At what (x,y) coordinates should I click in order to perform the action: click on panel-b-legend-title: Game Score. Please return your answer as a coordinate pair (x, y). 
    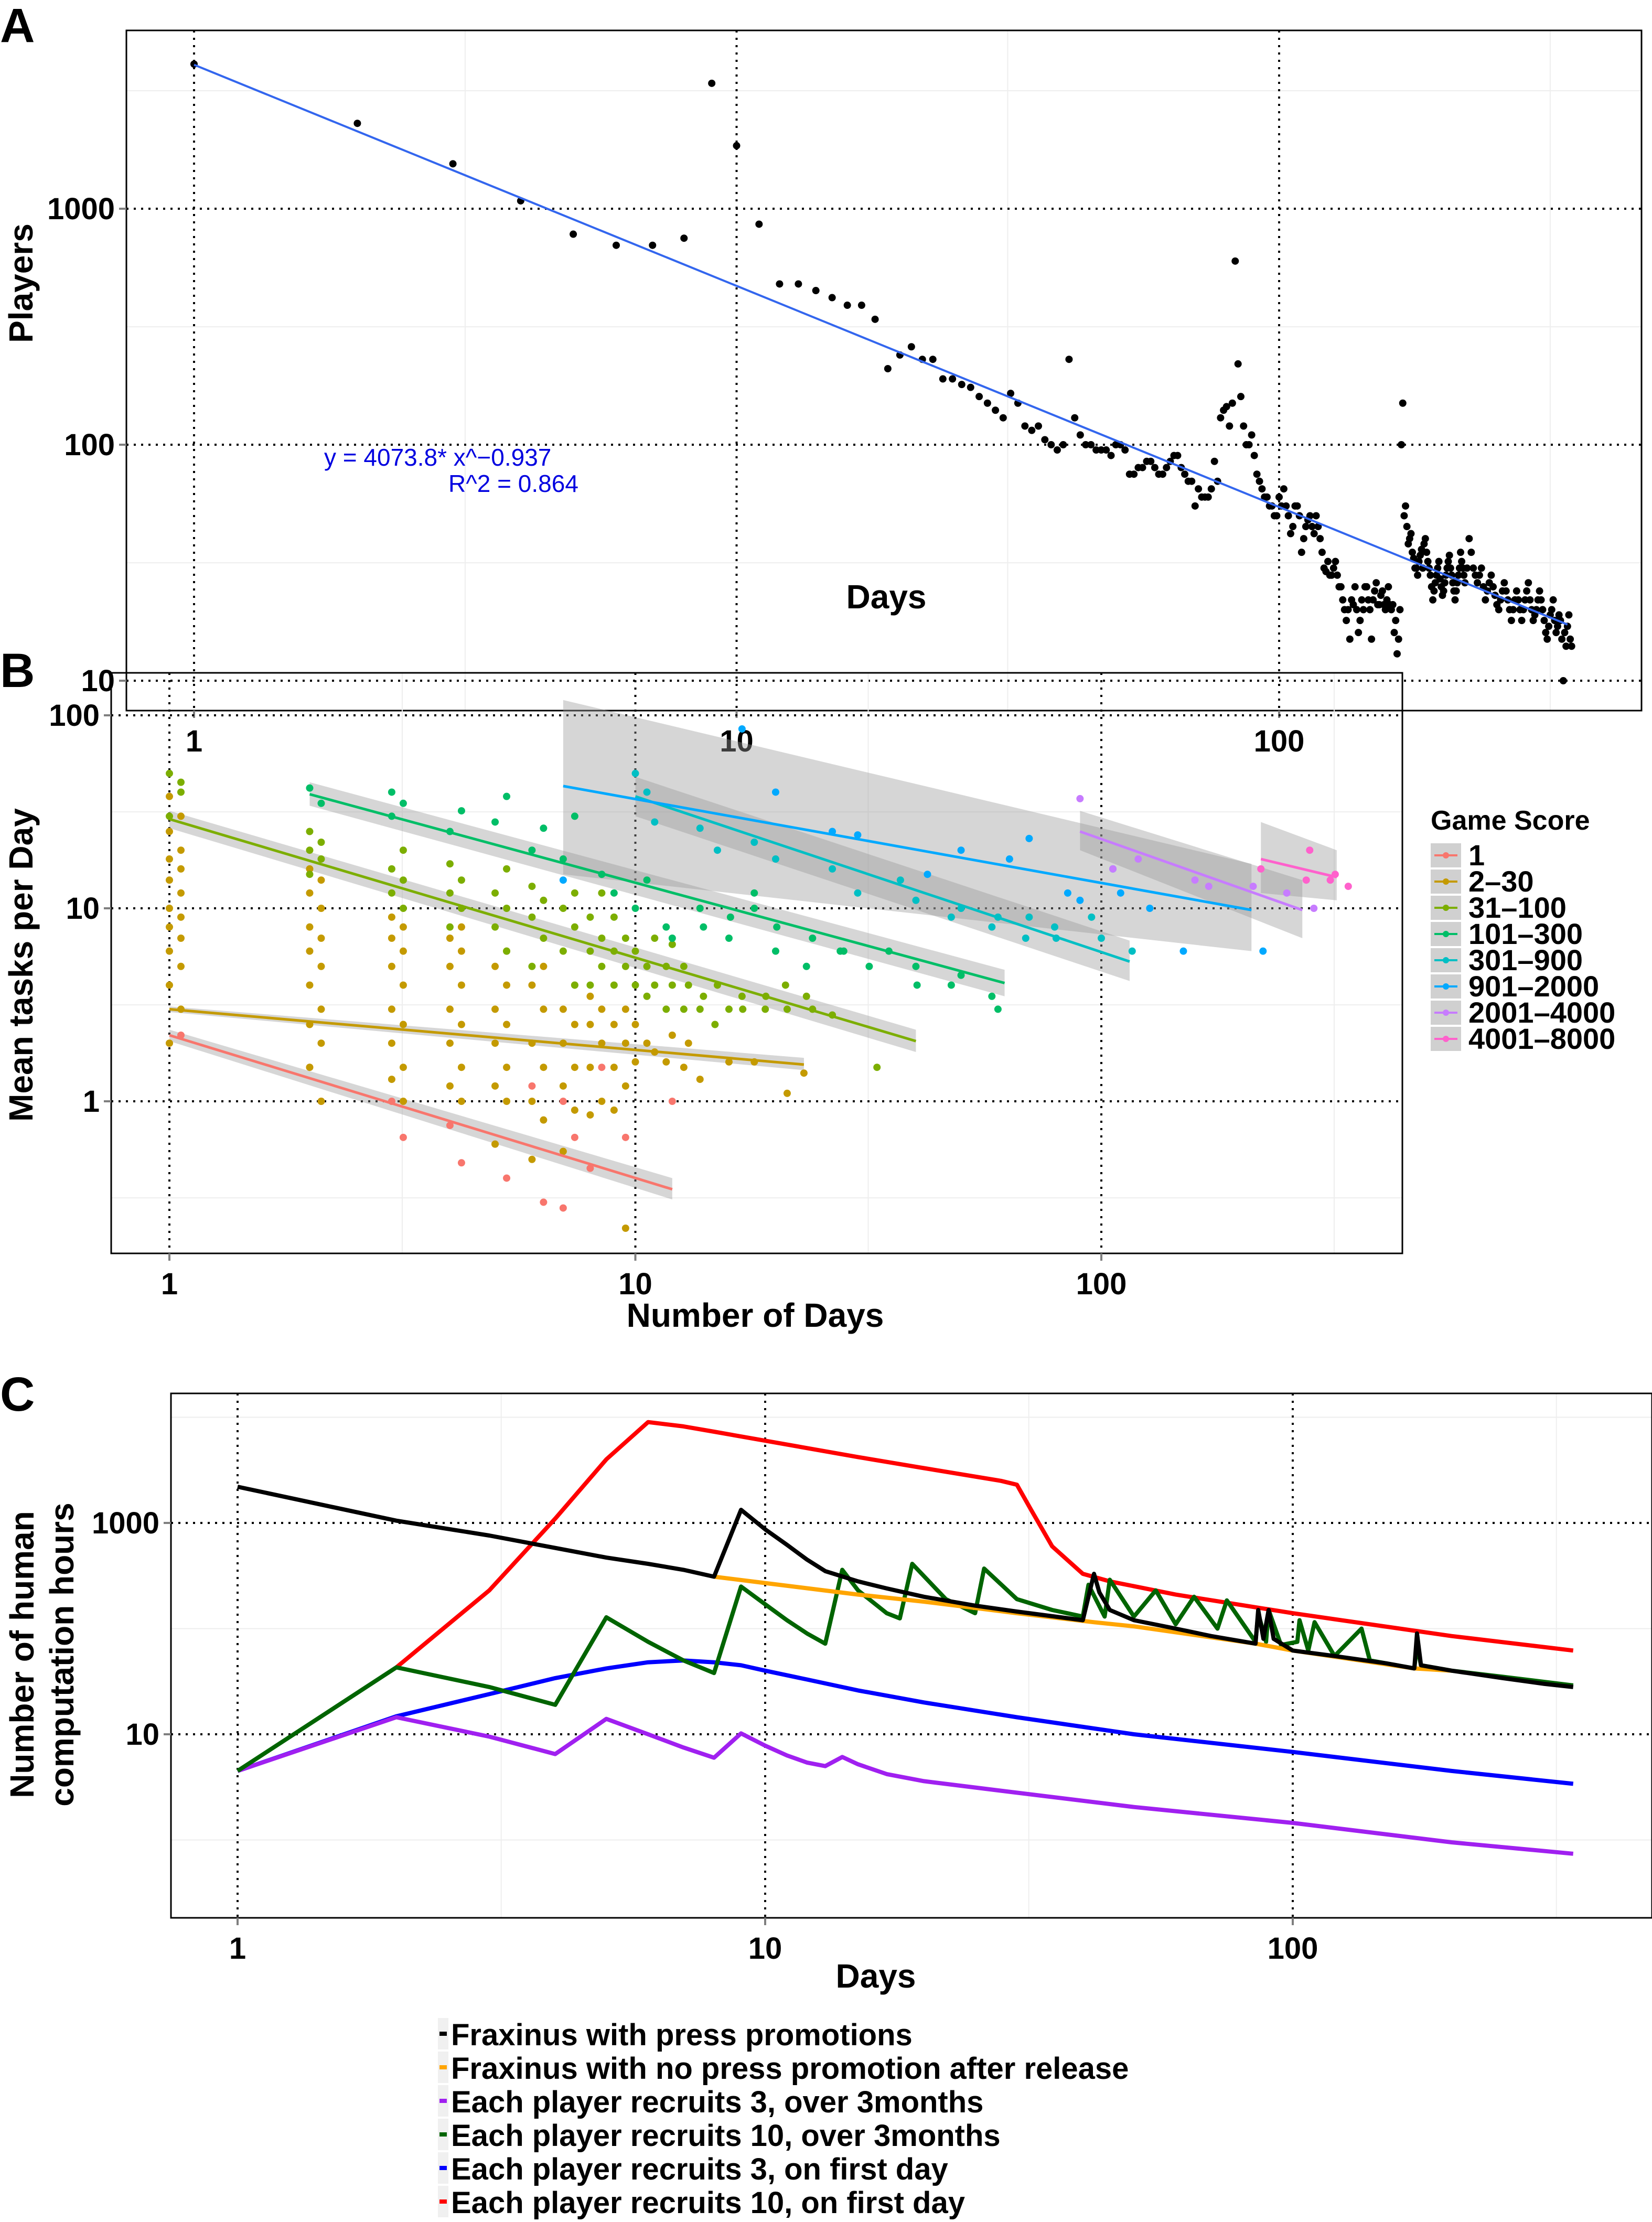
    Looking at the image, I should click on (1511, 821).